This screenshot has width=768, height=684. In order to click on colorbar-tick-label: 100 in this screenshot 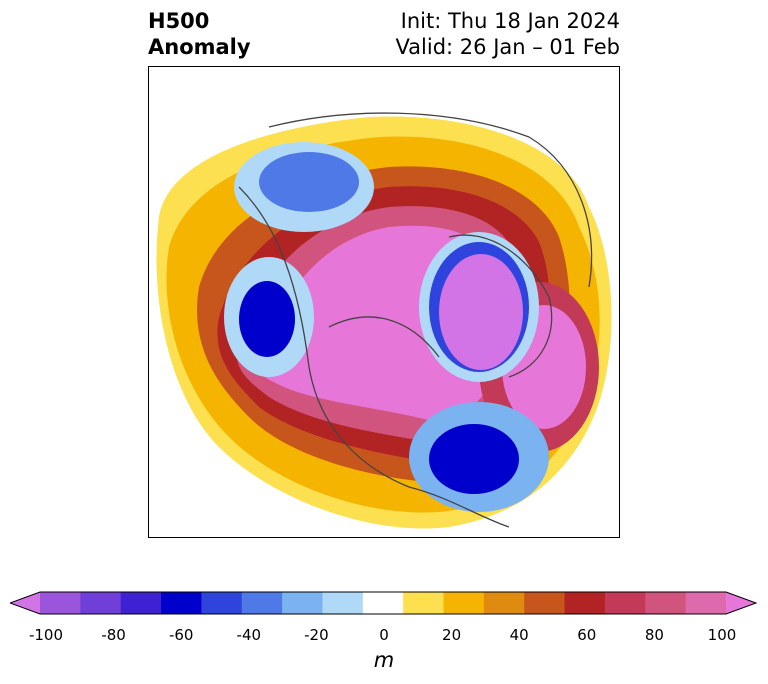, I will do `click(722, 635)`.